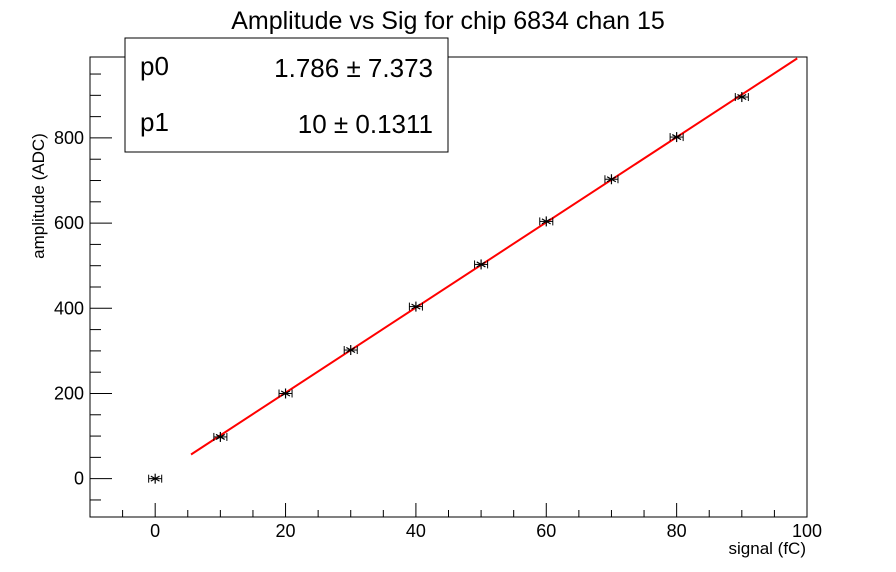  I want to click on x-tick-label: 60, so click(546, 531).